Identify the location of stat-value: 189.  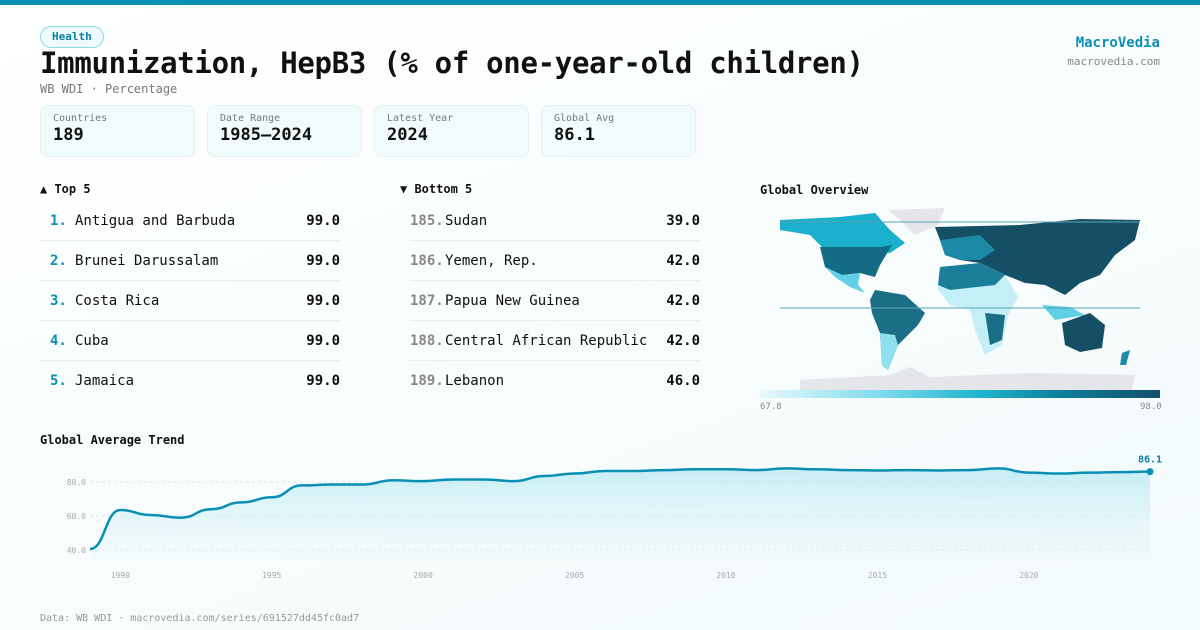
(68, 135).